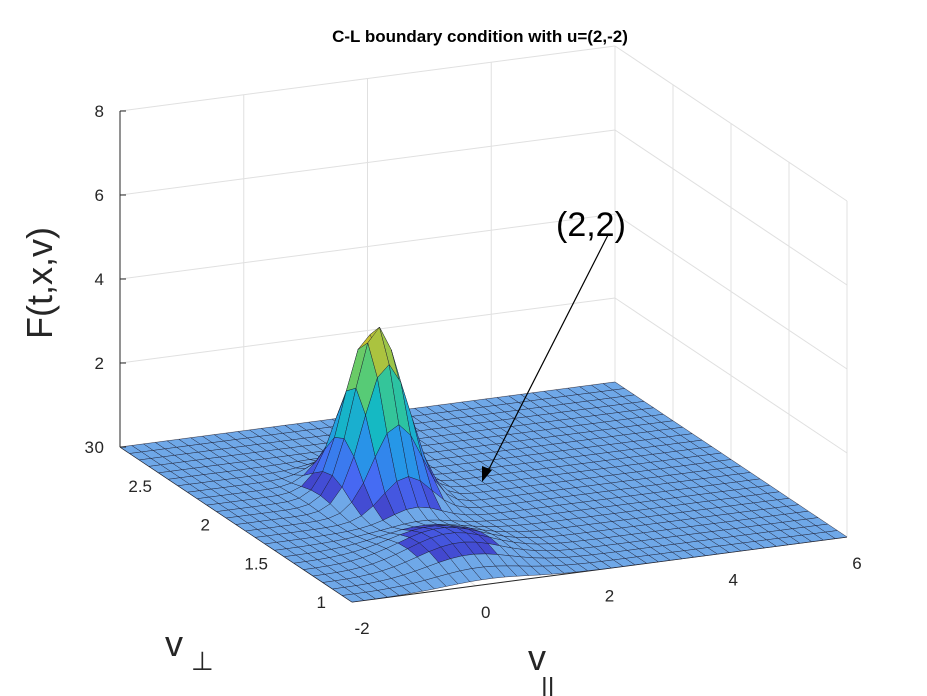 This screenshot has height=696, width=927. Describe the element at coordinates (99, 363) in the screenshot. I see `z-tick-label: 2` at that location.